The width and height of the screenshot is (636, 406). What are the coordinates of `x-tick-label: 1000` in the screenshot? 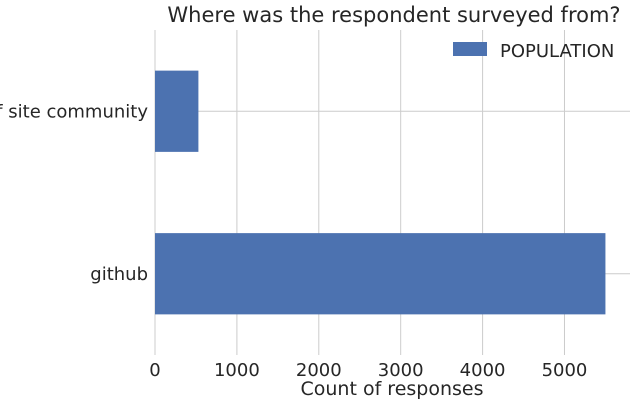 It's located at (237, 370).